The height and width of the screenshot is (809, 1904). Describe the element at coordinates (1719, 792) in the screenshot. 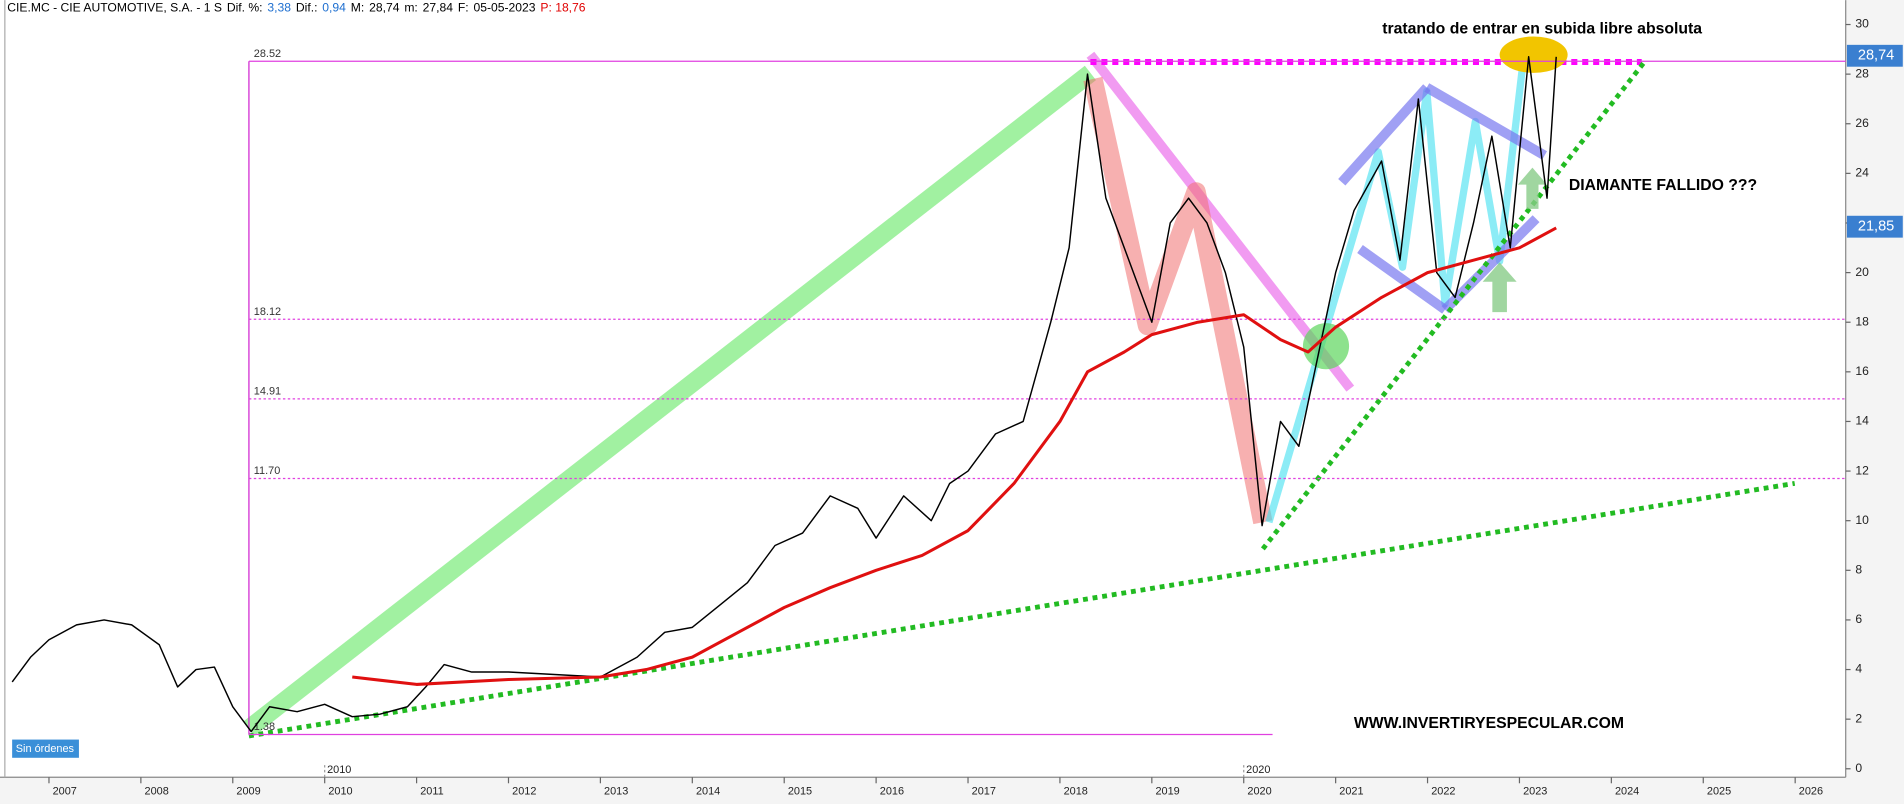

I see `x-tick-label: 2025` at that location.